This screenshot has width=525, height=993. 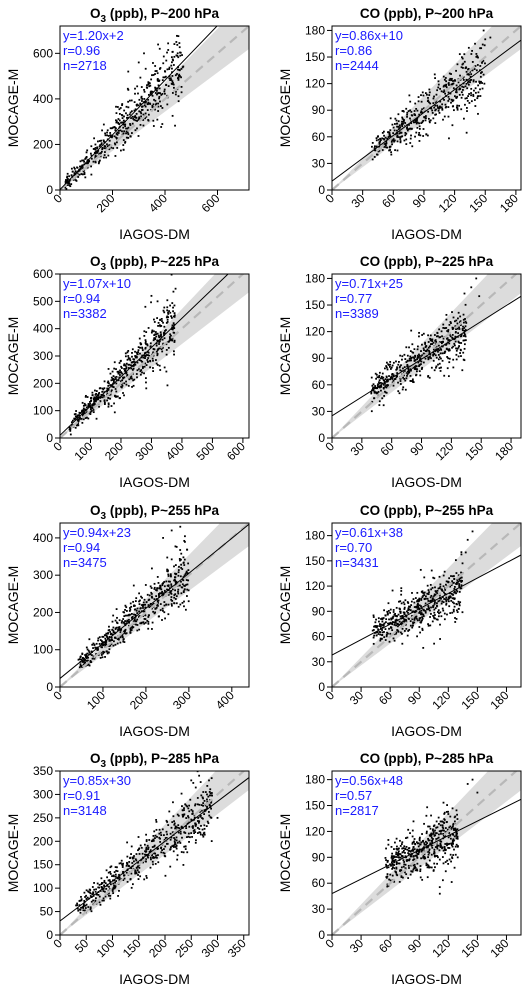 What do you see at coordinates (114, 451) in the screenshot?
I see `x-tick-label: 200` at bounding box center [114, 451].